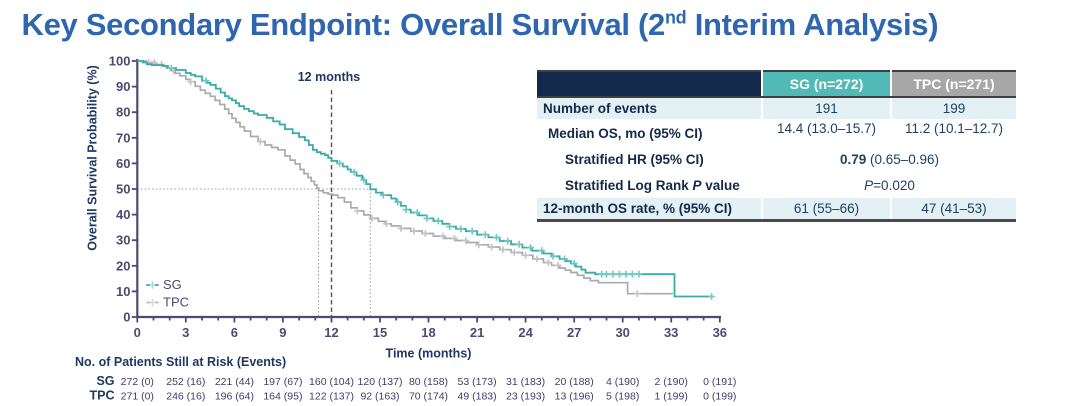  Describe the element at coordinates (282, 332) in the screenshot. I see `svg-text: 9` at that location.